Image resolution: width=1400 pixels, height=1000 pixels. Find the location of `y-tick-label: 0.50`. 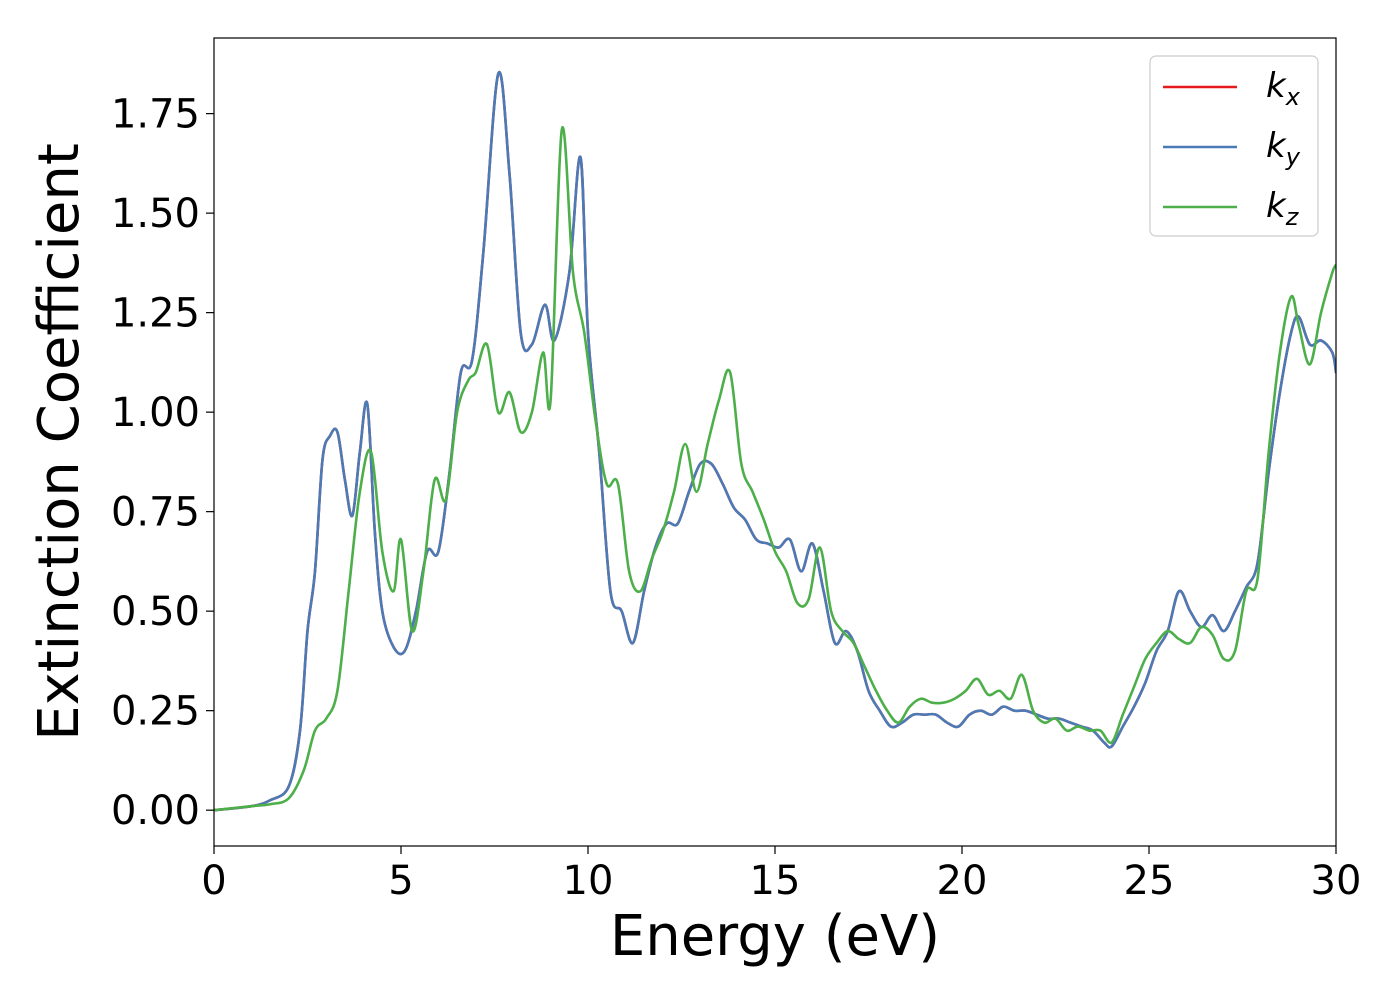

y-tick-label: 0.50 is located at coordinates (155, 612).